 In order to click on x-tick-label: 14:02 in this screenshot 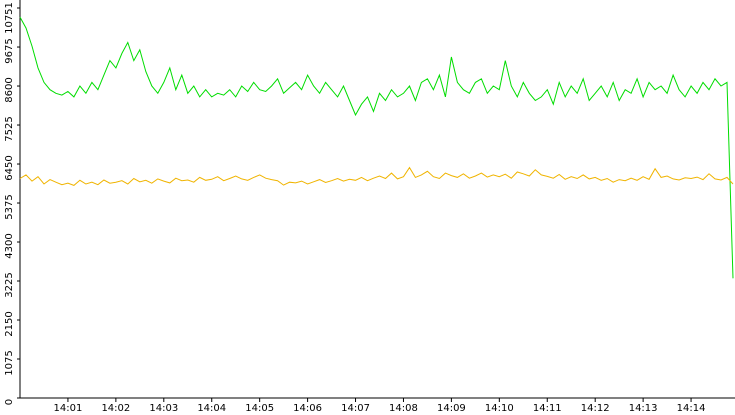, I will do `click(115, 408)`.